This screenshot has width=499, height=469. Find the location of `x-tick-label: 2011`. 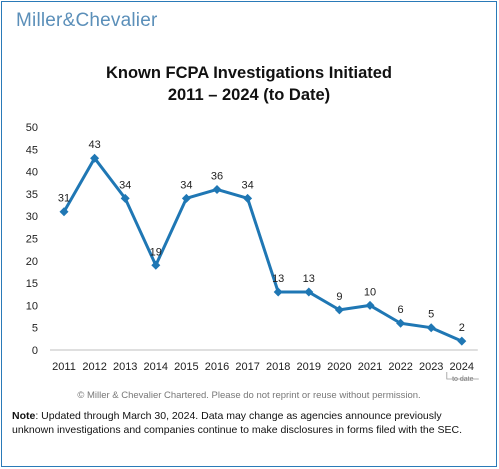

x-tick-label: 2011 is located at coordinates (64, 367).